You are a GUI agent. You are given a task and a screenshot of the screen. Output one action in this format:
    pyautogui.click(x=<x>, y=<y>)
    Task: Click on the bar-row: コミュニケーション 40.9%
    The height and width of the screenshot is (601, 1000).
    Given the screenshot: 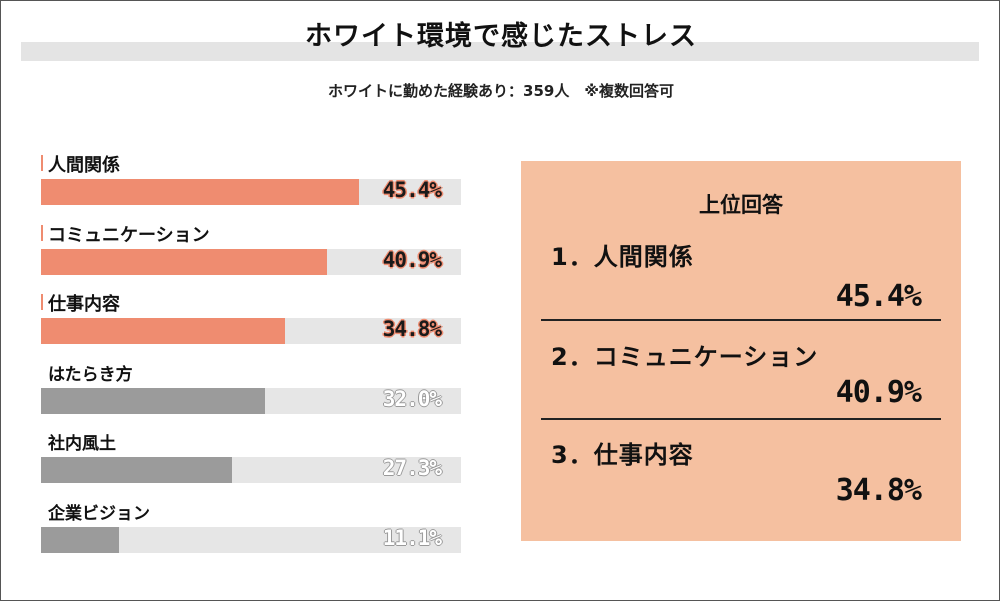 What is the action you would take?
    pyautogui.click(x=251, y=251)
    